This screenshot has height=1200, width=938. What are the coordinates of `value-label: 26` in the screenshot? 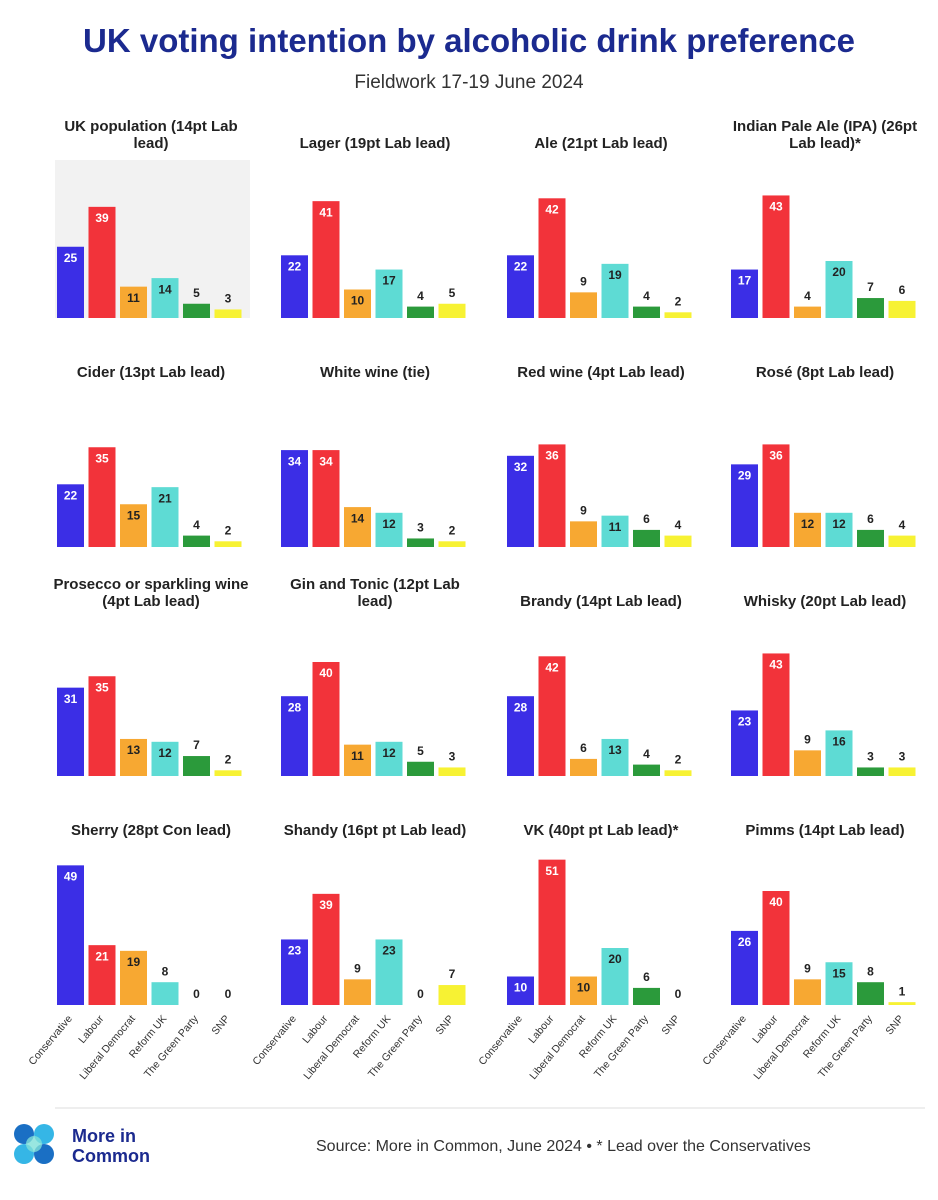 It's located at (745, 942).